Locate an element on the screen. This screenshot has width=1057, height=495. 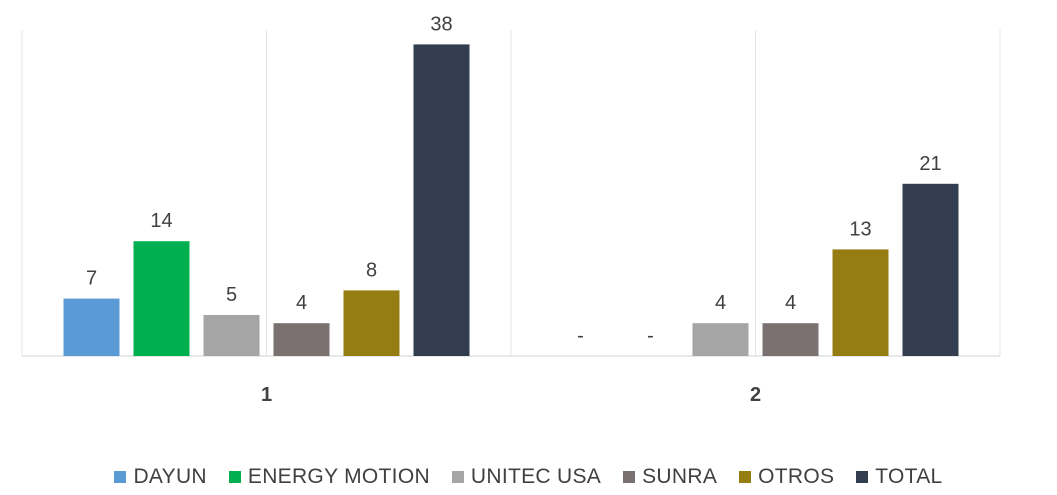
legend-item: SUNRA is located at coordinates (670, 477).